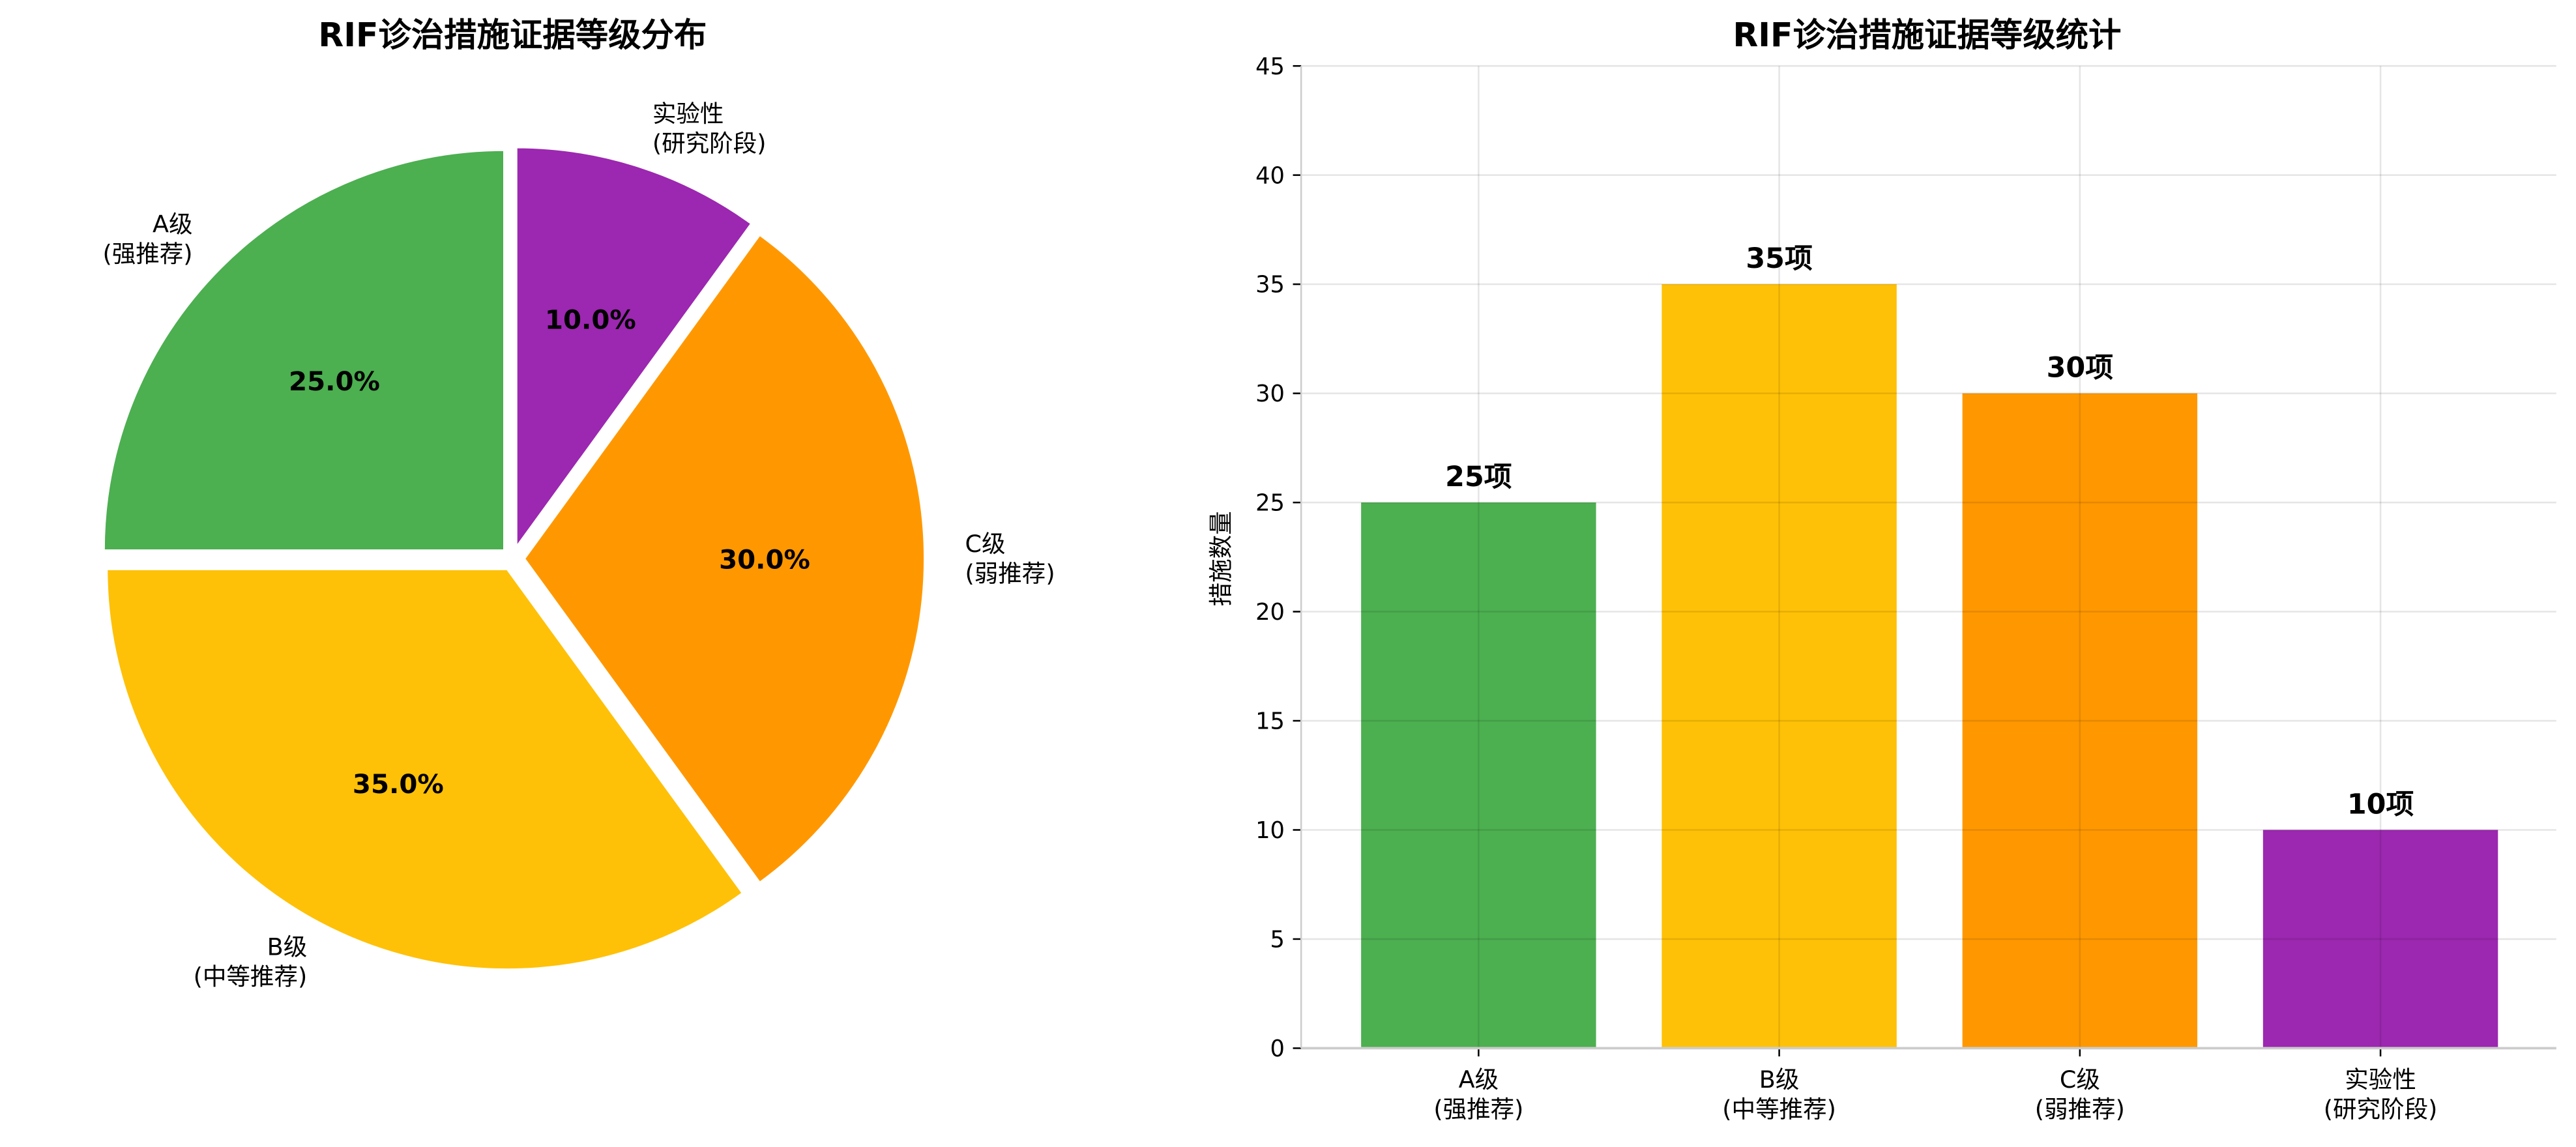 This screenshot has height=1147, width=2576. Describe the element at coordinates (1277, 1049) in the screenshot. I see `y-tick-label: 0` at that location.